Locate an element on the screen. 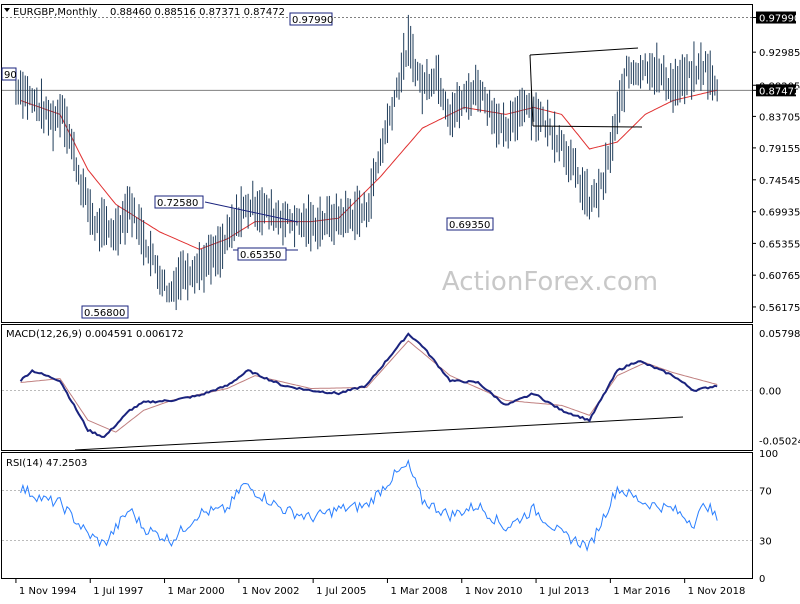 This screenshot has width=800, height=604. y-tick-label: 0.65355 is located at coordinates (779, 244).